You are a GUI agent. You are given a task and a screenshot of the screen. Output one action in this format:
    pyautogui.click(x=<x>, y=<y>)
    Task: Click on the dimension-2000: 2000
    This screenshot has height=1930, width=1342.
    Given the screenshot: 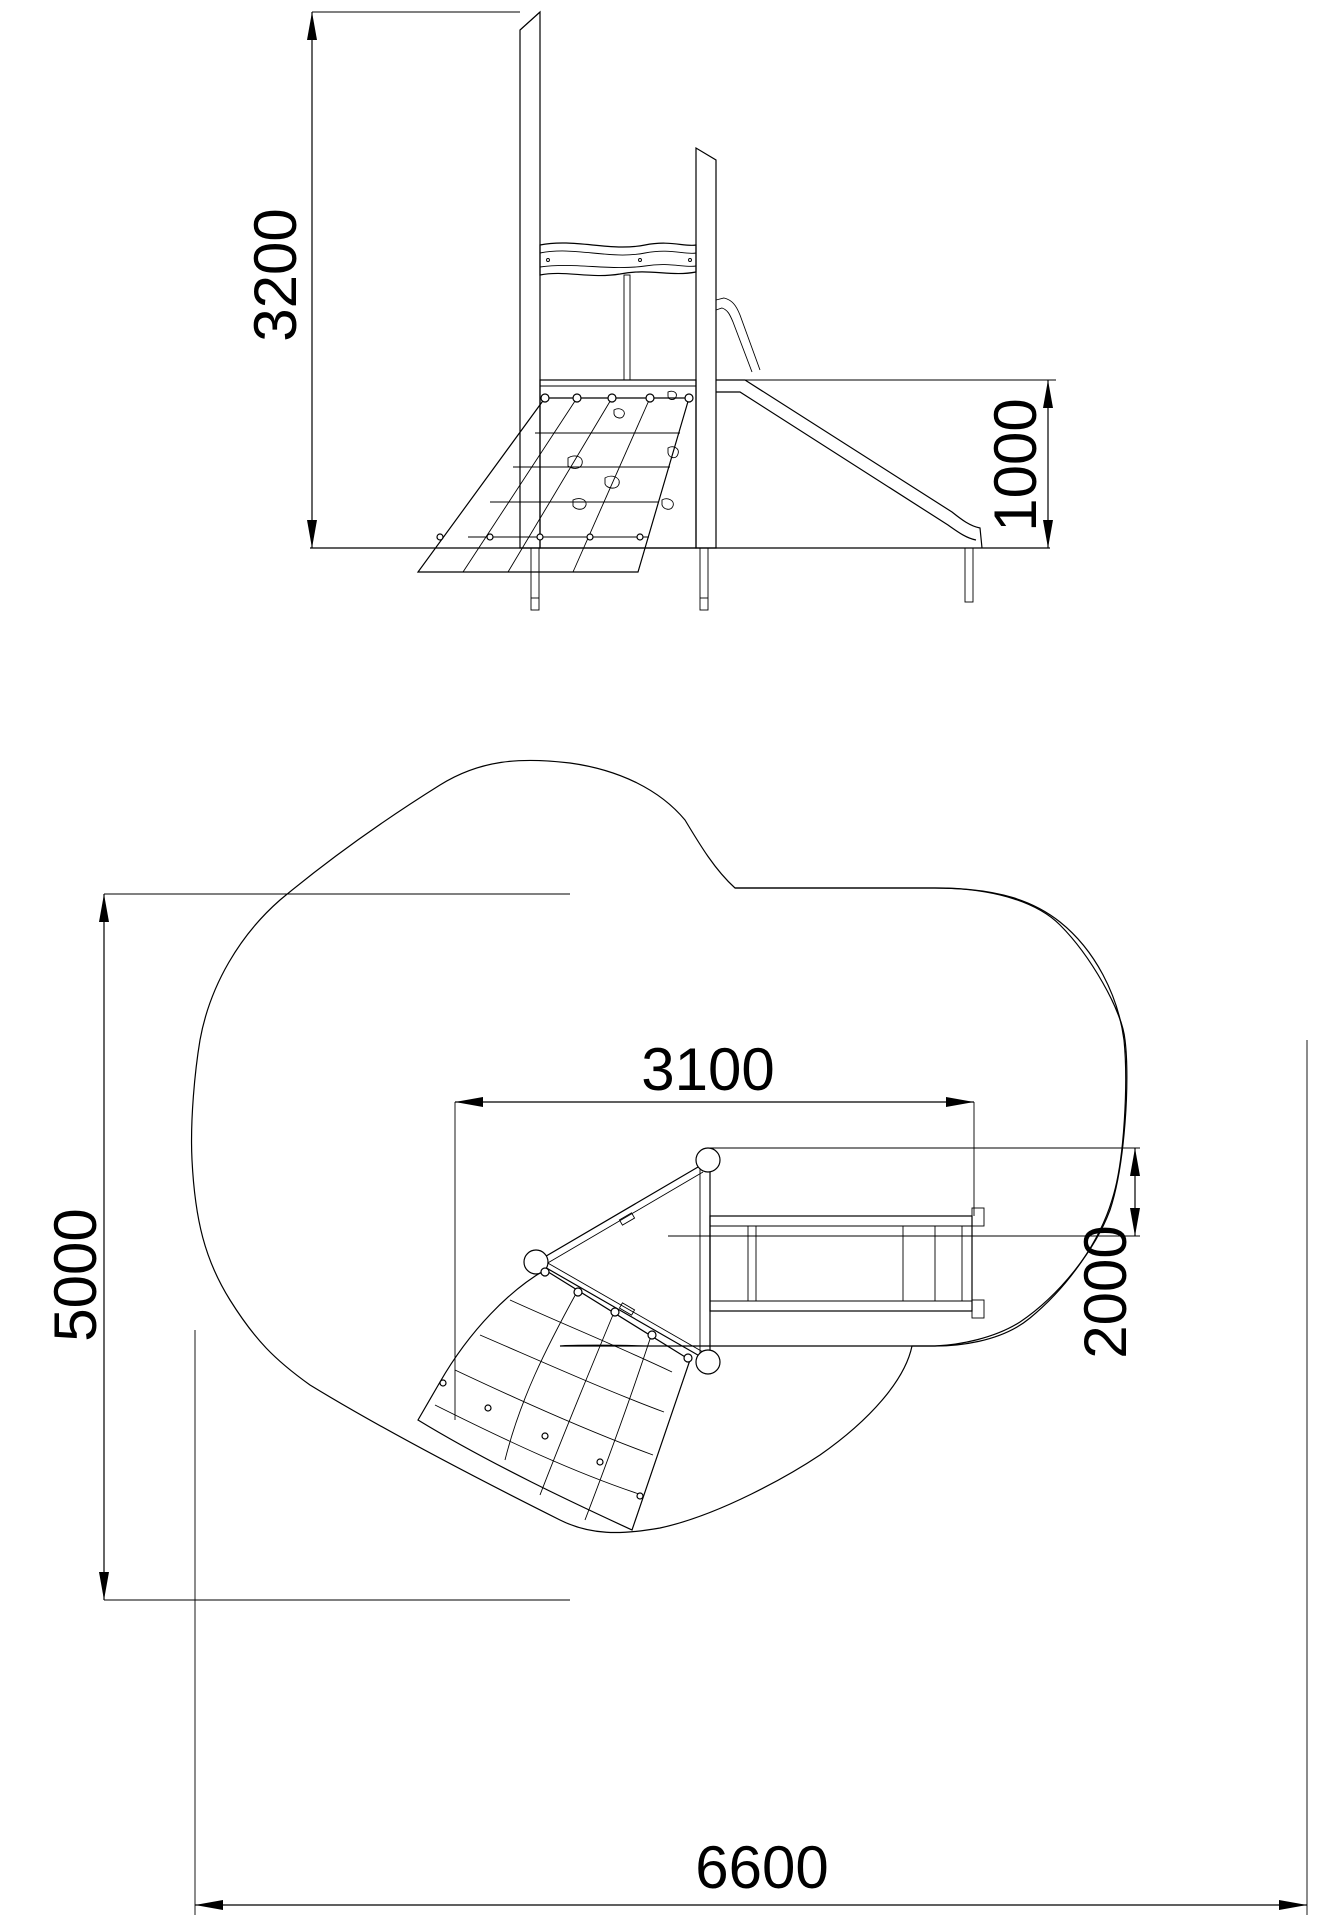 What is the action you would take?
    pyautogui.click(x=904, y=1253)
    